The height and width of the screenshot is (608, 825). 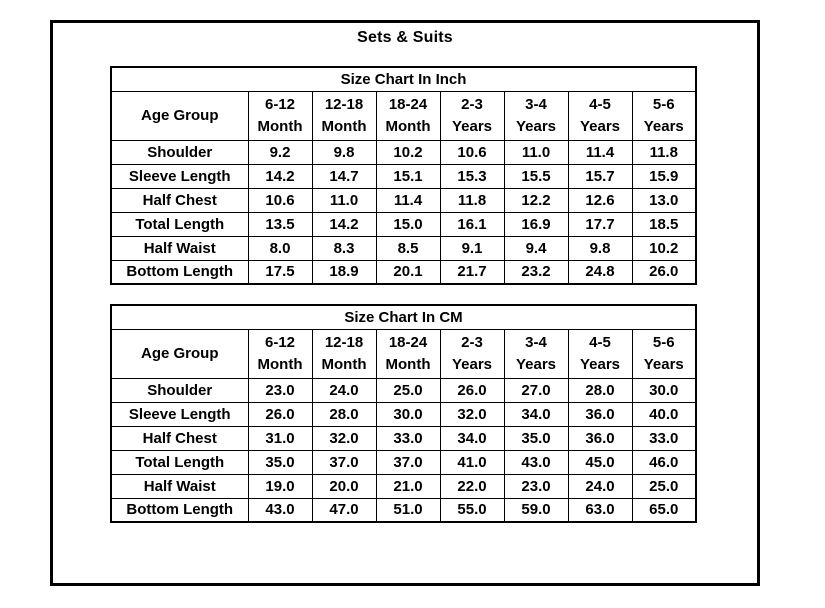 I want to click on table-row: Half Chest 31.0 32.0 33.0 34.0 35.0 36.0 33.0, so click(x=403, y=438).